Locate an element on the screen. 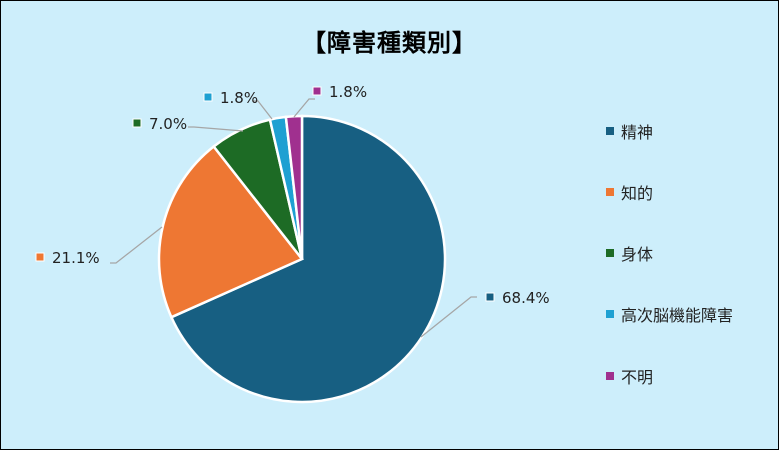 Image resolution: width=779 pixels, height=450 pixels. data-label-text: 68.4% is located at coordinates (526, 298).